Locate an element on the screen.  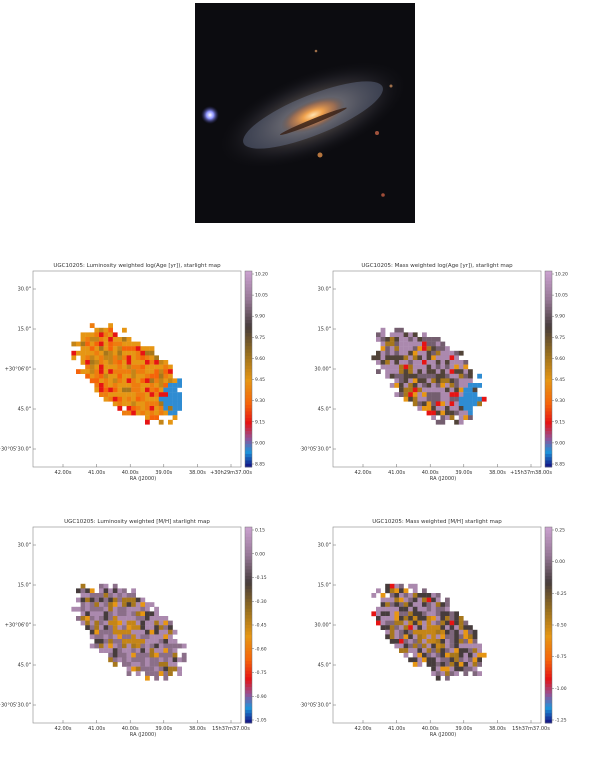
y-tick-label: +30°06'0" is located at coordinates (18, 626).